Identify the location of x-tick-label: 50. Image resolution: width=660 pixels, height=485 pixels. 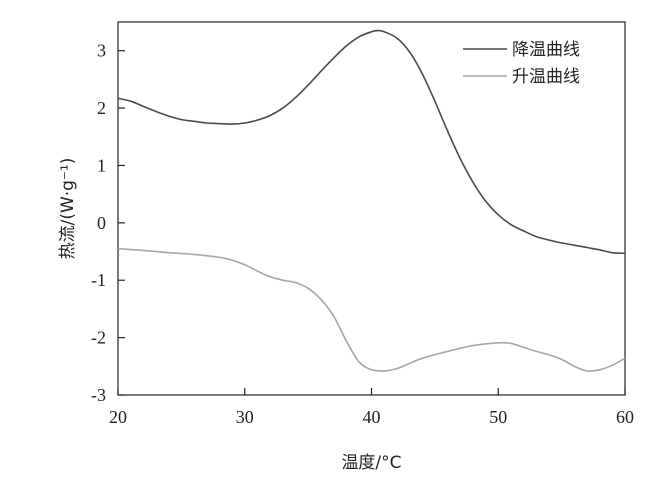
(498, 417).